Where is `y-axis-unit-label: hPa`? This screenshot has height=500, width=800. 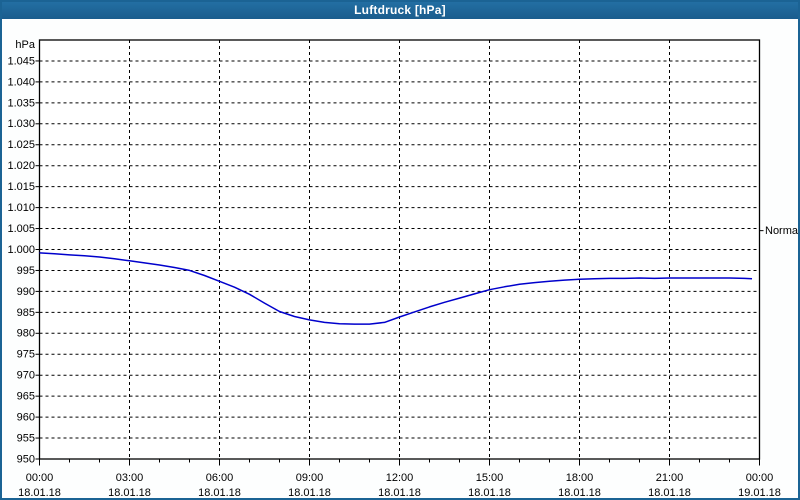 y-axis-unit-label: hPa is located at coordinates (25, 45).